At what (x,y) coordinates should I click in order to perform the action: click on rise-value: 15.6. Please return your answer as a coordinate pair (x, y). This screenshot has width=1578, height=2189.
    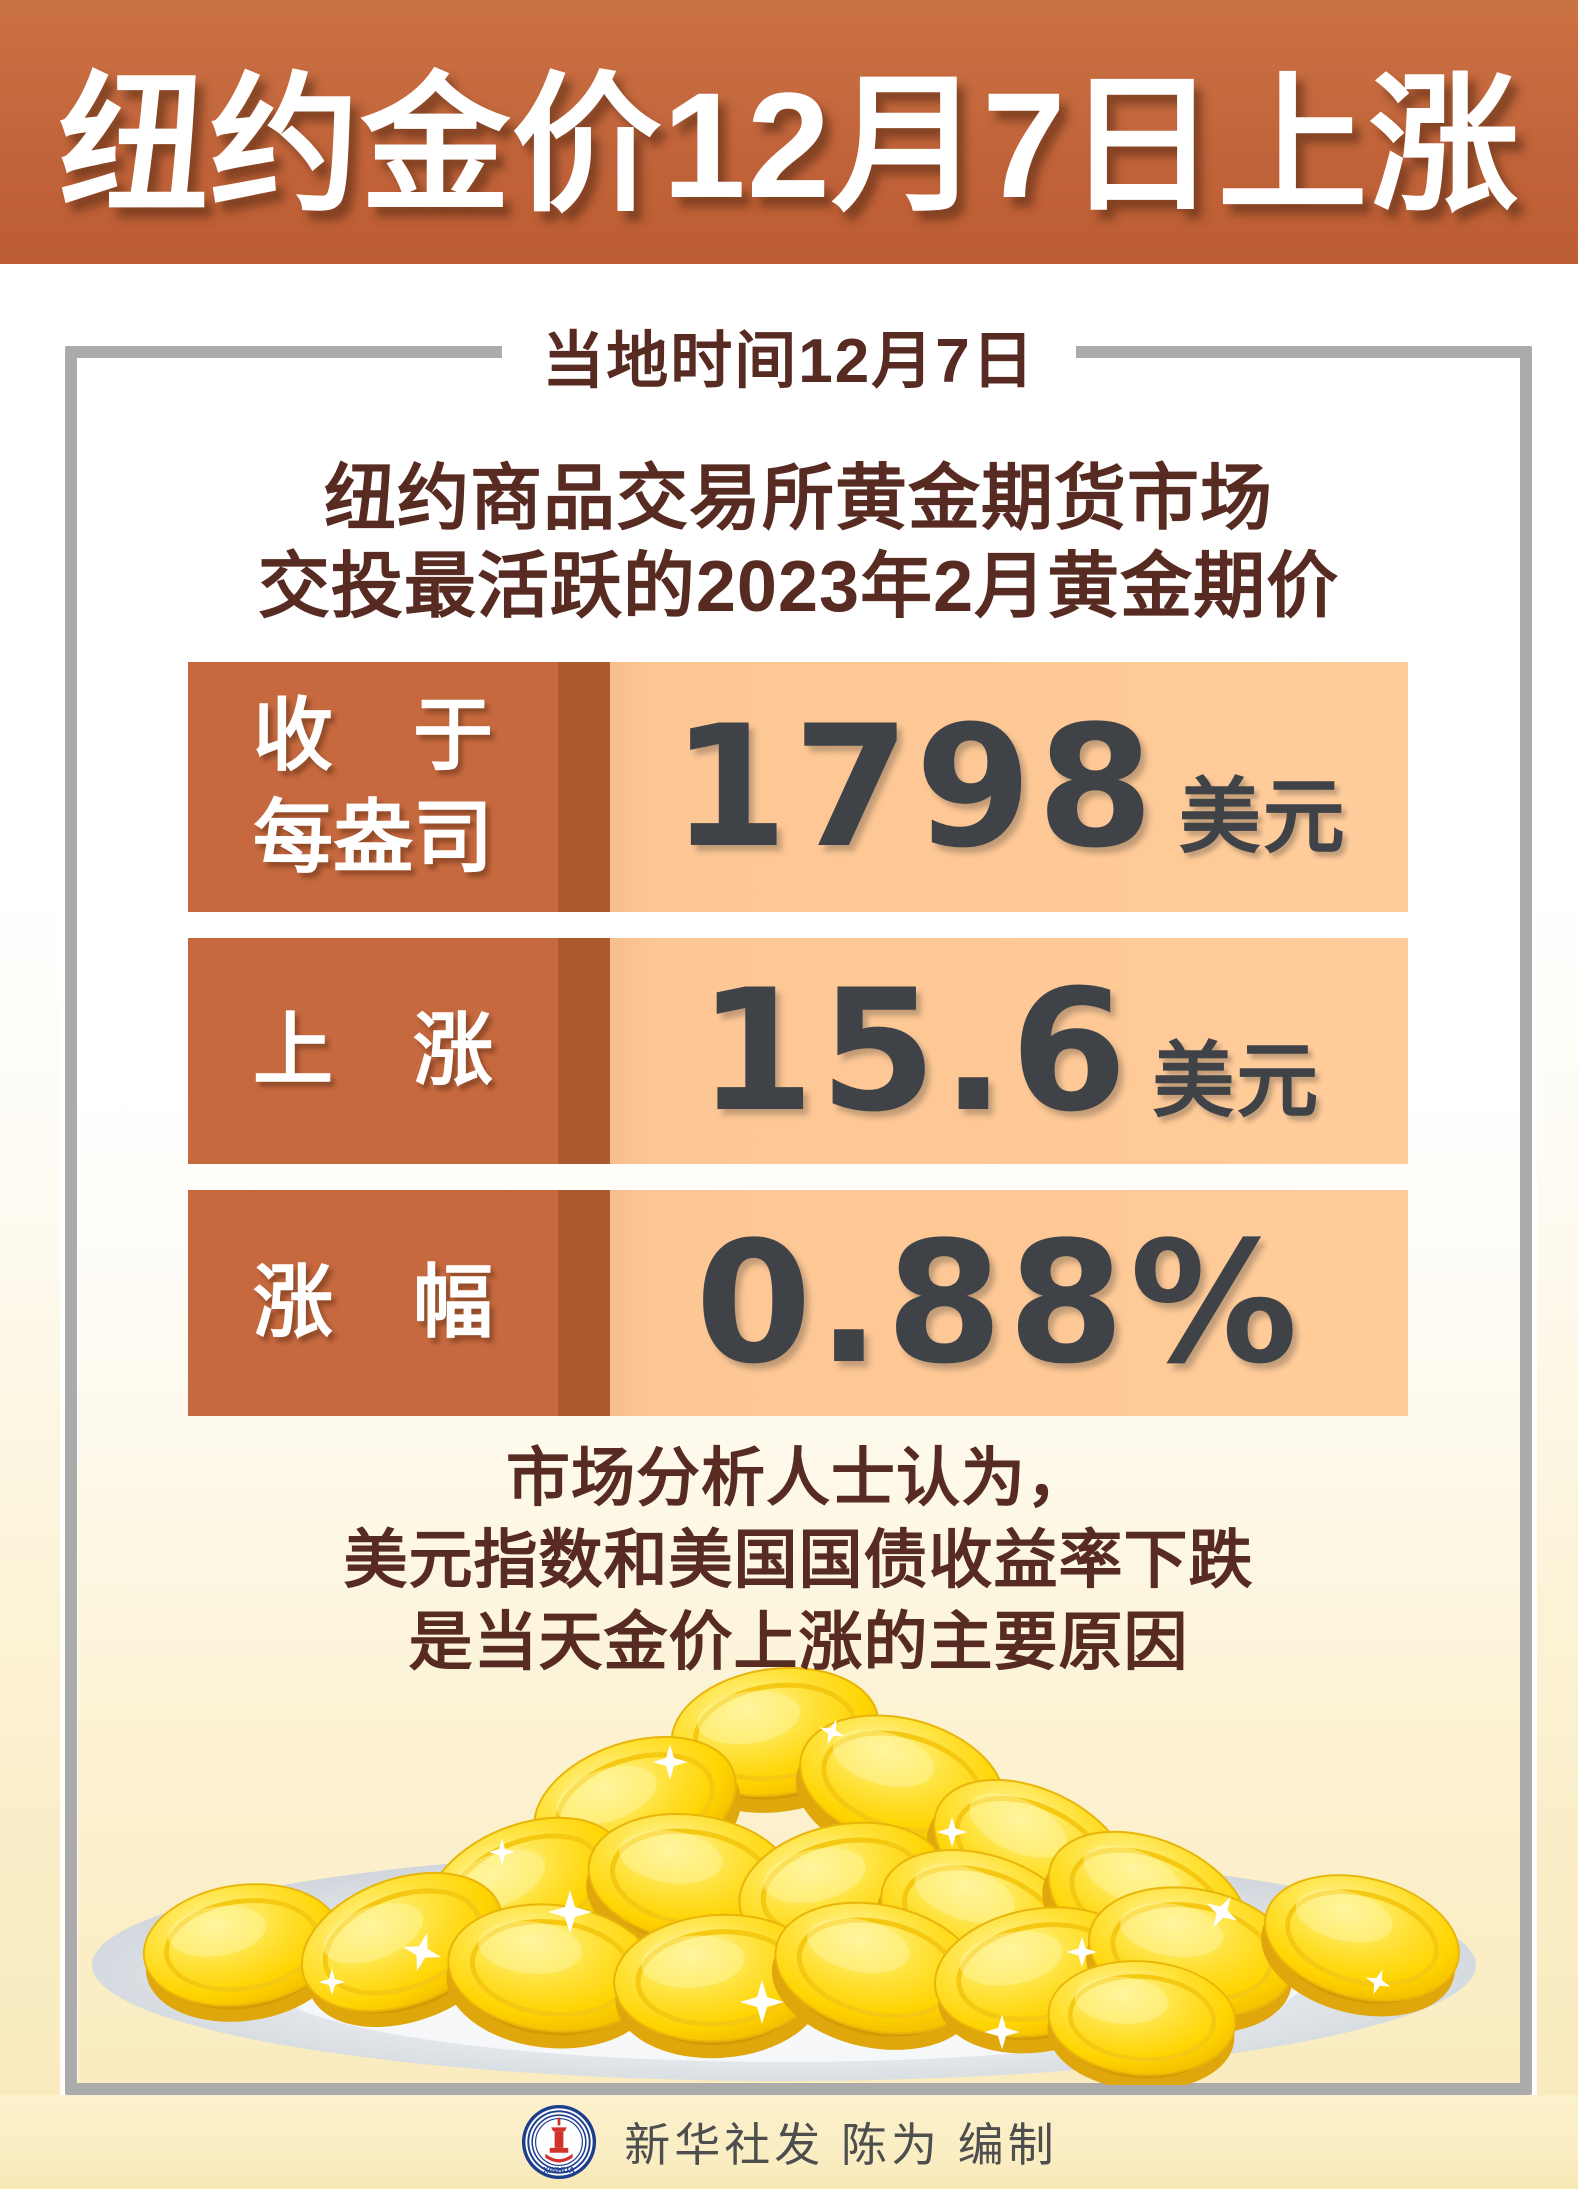
    Looking at the image, I should click on (915, 1051).